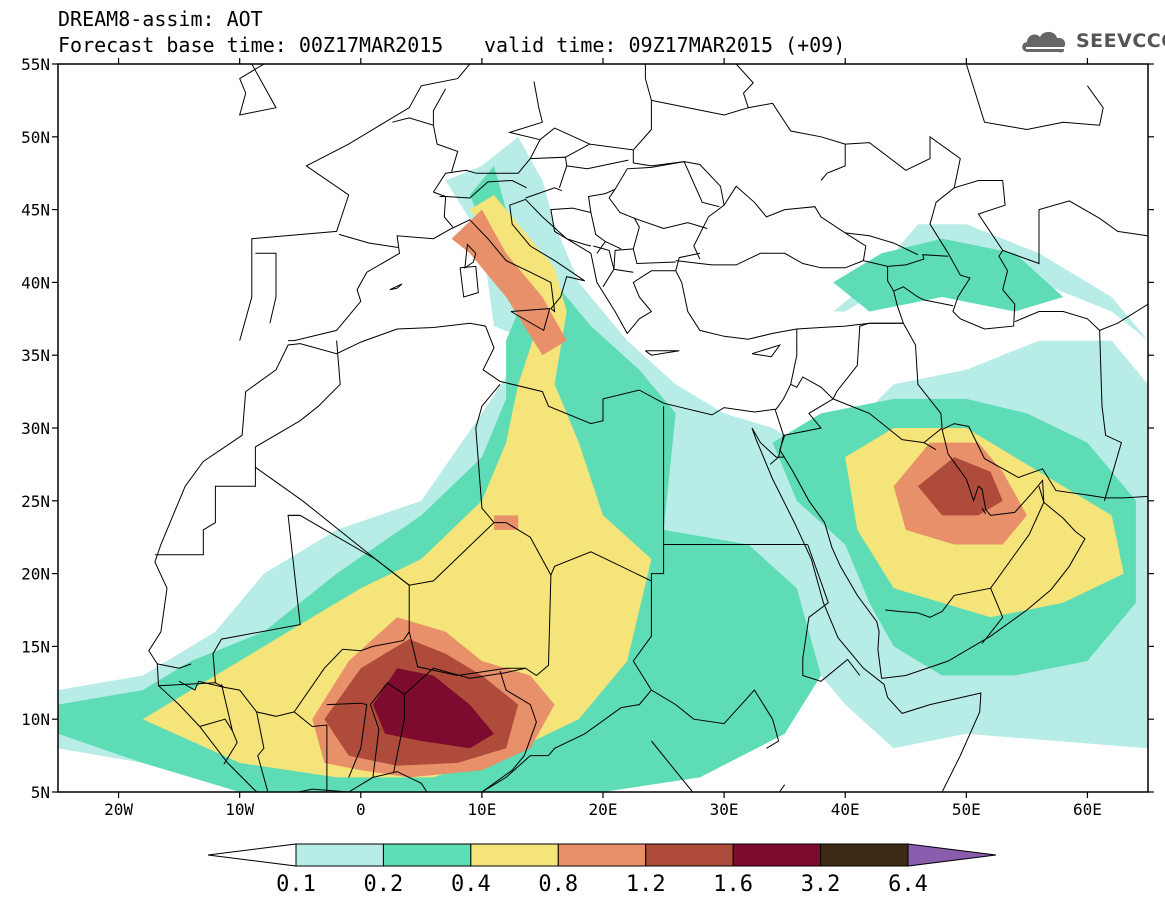 This screenshot has height=905, width=1165. What do you see at coordinates (118, 809) in the screenshot?
I see `lon-label: 20W` at bounding box center [118, 809].